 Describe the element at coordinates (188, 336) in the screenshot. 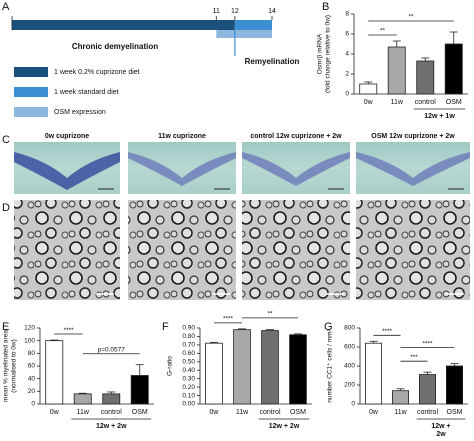

I see `y-tick-label: 0.80` at that location.